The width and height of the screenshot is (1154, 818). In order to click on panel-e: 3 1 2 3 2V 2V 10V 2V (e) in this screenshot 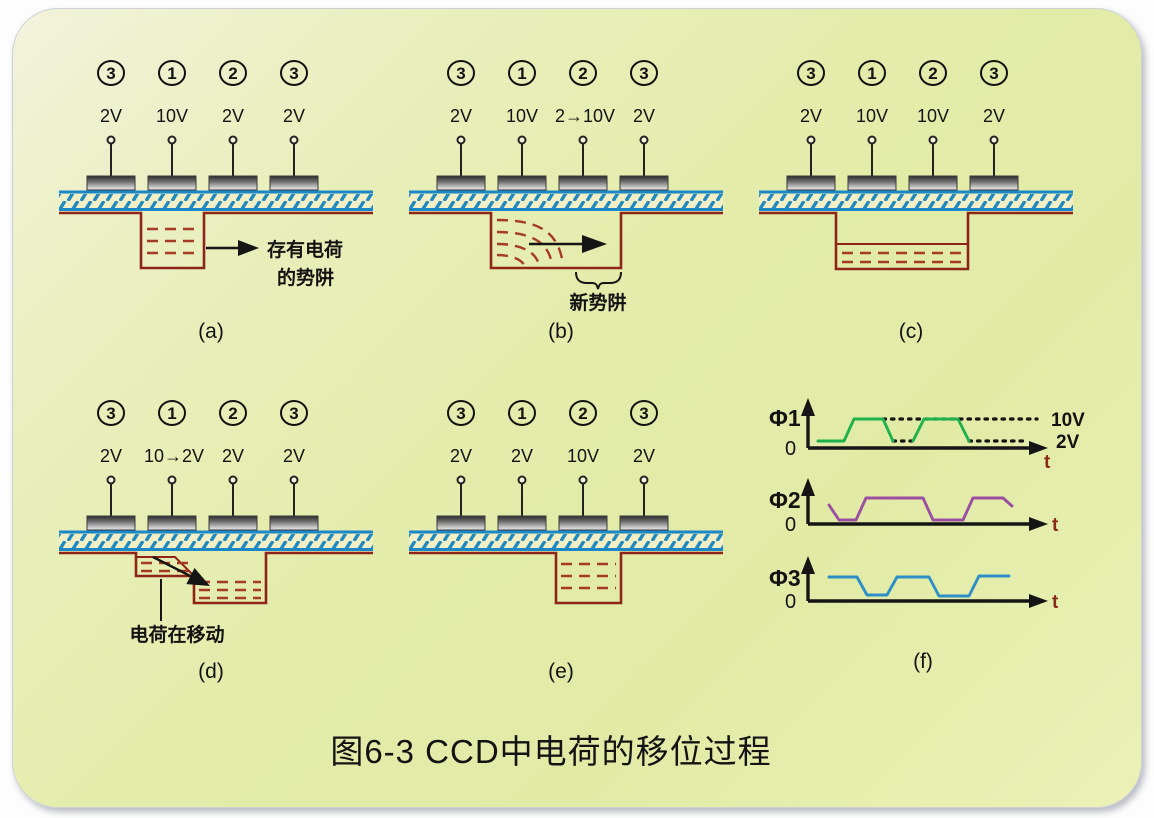, I will do `click(566, 536)`.